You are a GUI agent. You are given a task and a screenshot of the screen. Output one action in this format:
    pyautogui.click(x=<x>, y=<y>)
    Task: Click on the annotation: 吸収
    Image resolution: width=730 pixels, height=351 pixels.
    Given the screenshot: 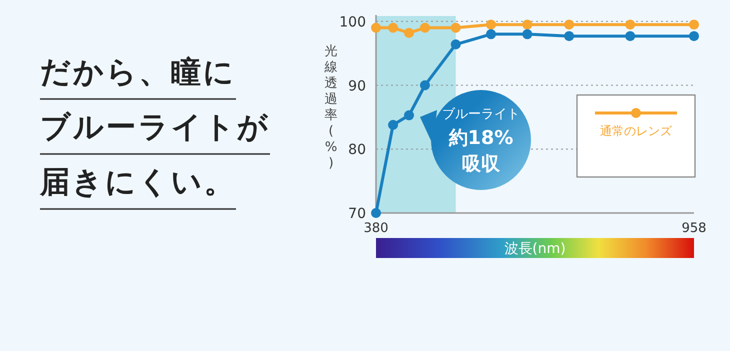 What is the action you would take?
    pyautogui.click(x=481, y=164)
    